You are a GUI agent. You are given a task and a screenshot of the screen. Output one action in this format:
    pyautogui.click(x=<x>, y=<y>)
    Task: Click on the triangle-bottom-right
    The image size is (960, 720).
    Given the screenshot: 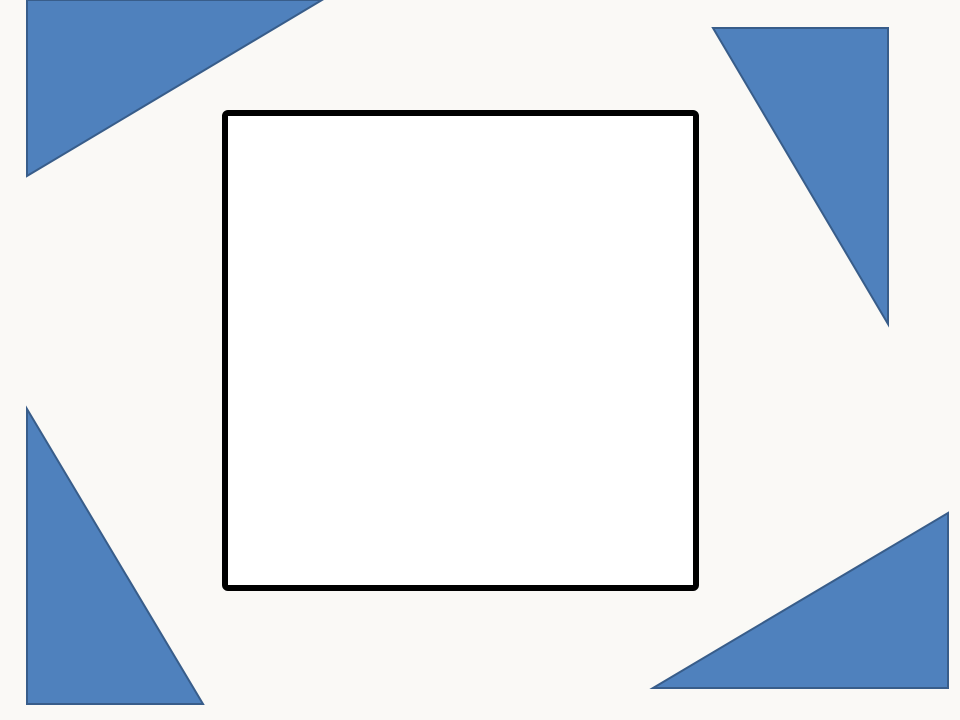 What is the action you would take?
    pyautogui.click(x=799, y=600)
    